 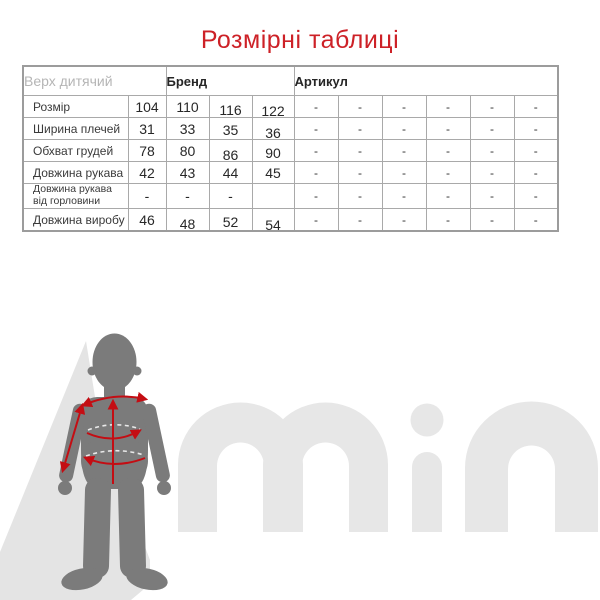 What do you see at coordinates (137, 371) in the screenshot?
I see `silhouette-ear-right` at bounding box center [137, 371].